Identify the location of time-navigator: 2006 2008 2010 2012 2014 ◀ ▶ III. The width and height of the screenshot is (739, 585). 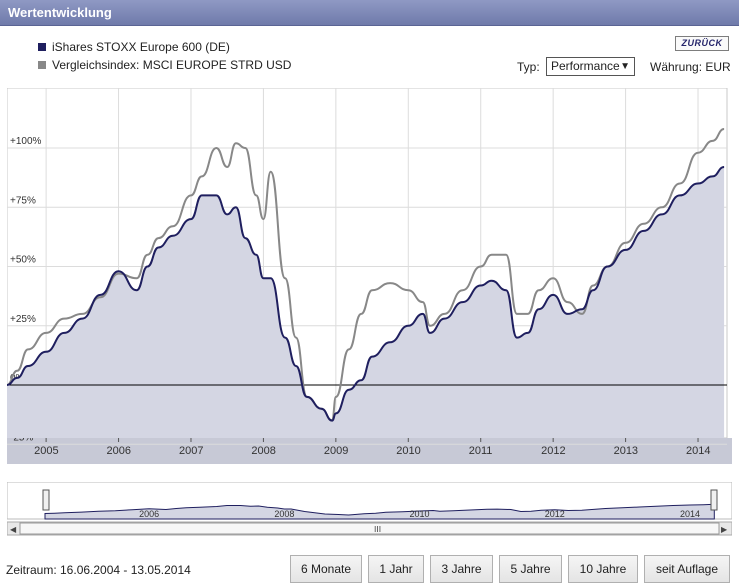
(369, 509).